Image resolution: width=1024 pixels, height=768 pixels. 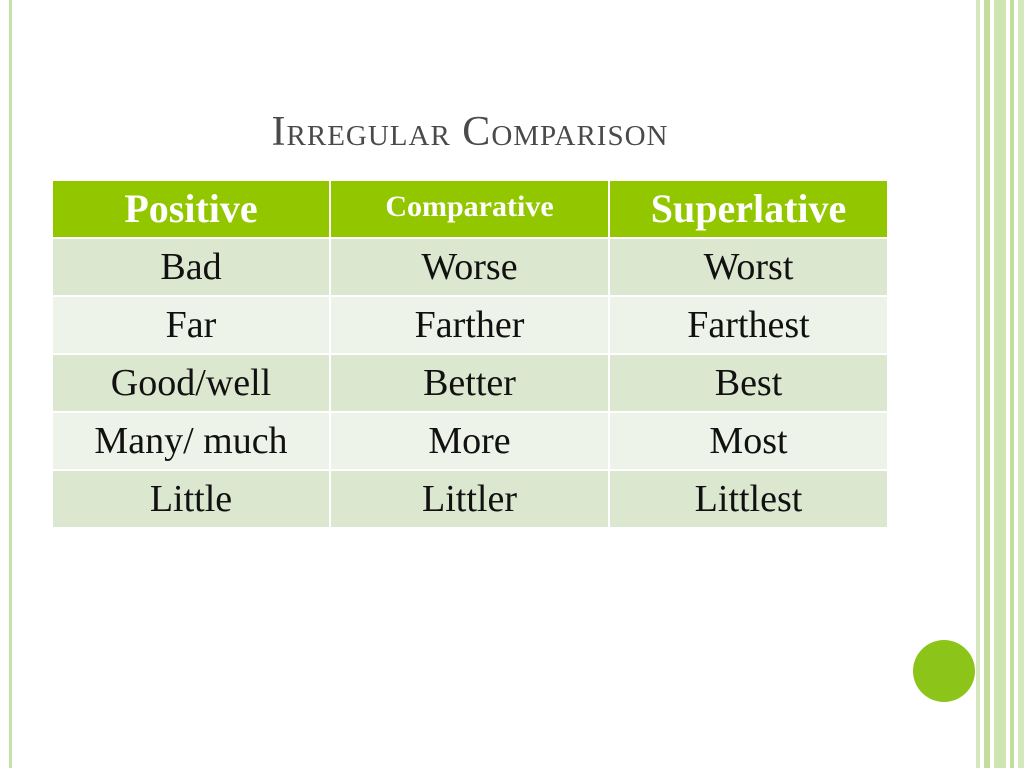 I want to click on table-row: Good/well Better Best, so click(x=470, y=383).